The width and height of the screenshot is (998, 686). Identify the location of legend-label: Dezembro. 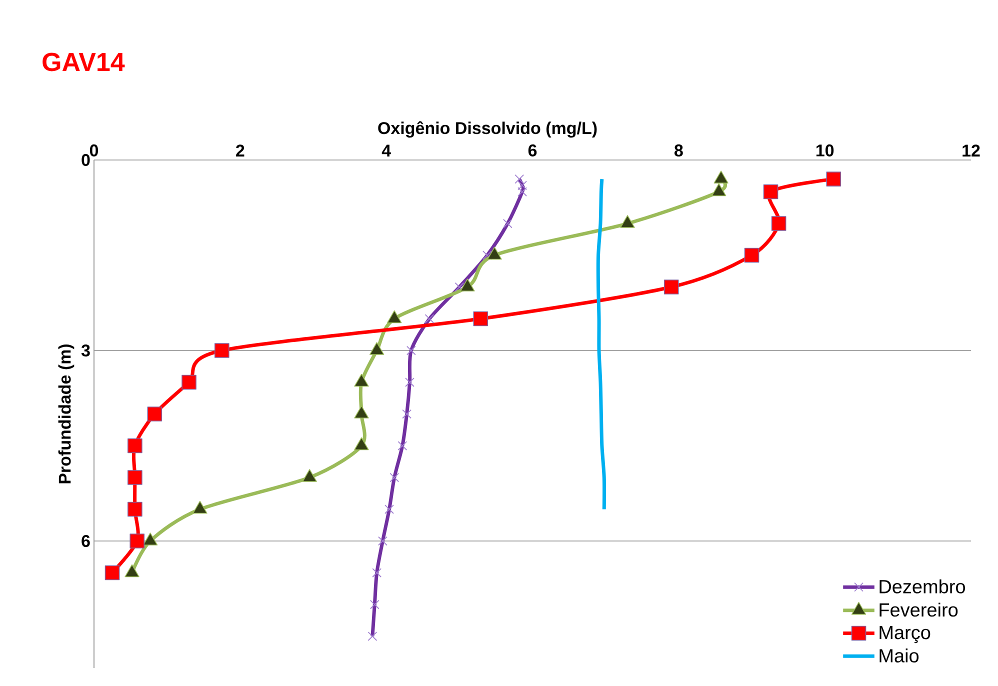
(922, 586).